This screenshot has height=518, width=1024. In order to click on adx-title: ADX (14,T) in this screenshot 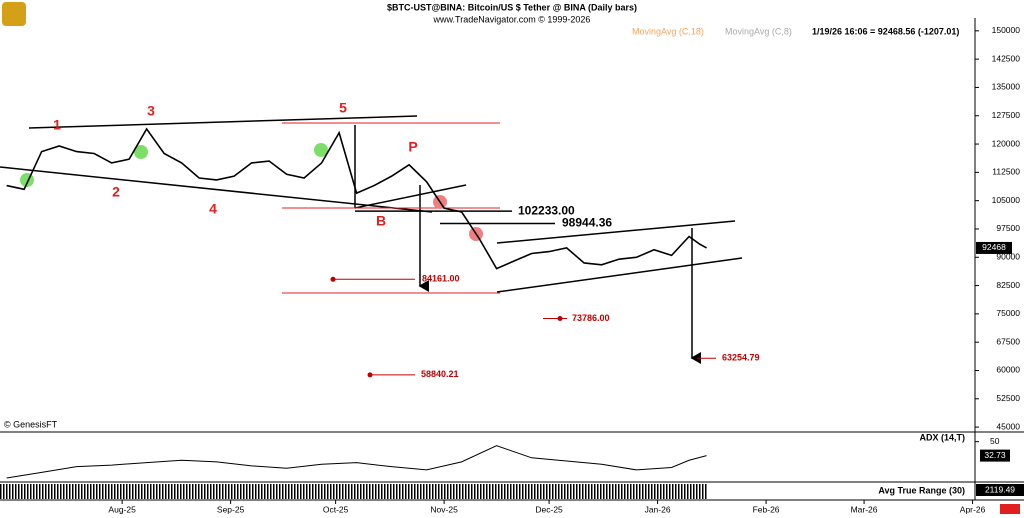, I will do `click(942, 437)`.